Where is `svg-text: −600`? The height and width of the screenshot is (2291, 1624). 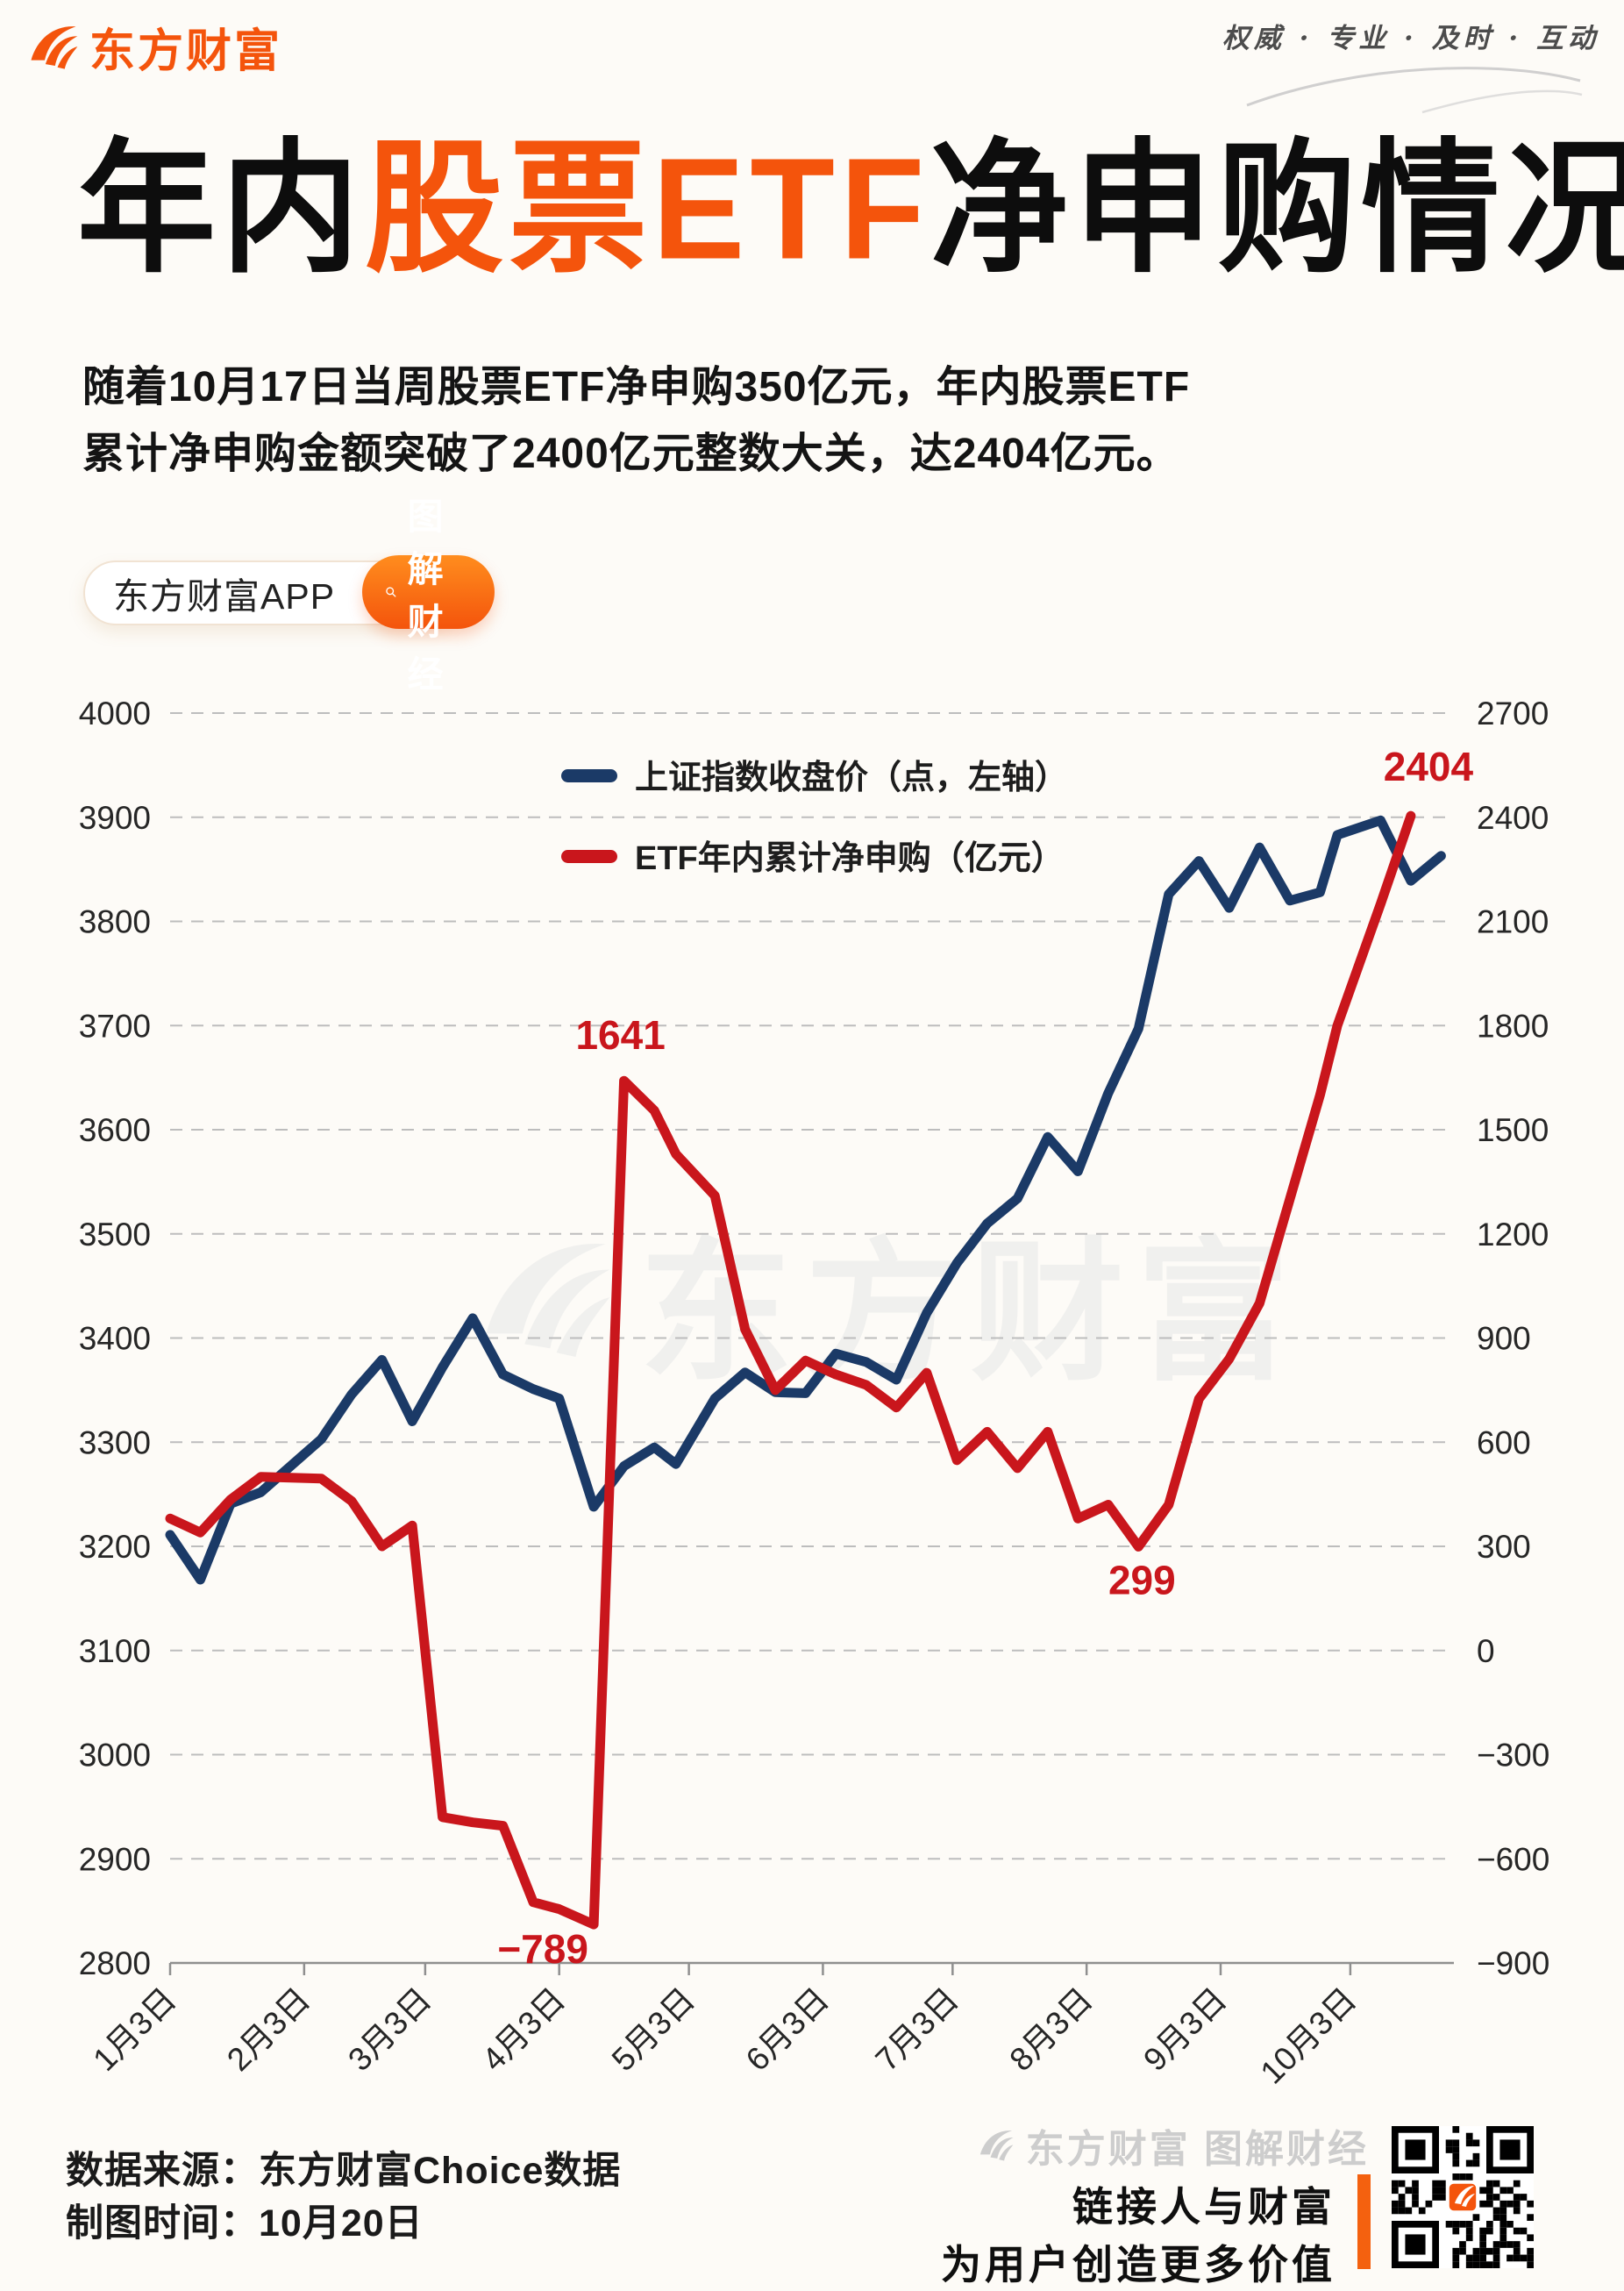 svg-text: −600 is located at coordinates (1513, 1859).